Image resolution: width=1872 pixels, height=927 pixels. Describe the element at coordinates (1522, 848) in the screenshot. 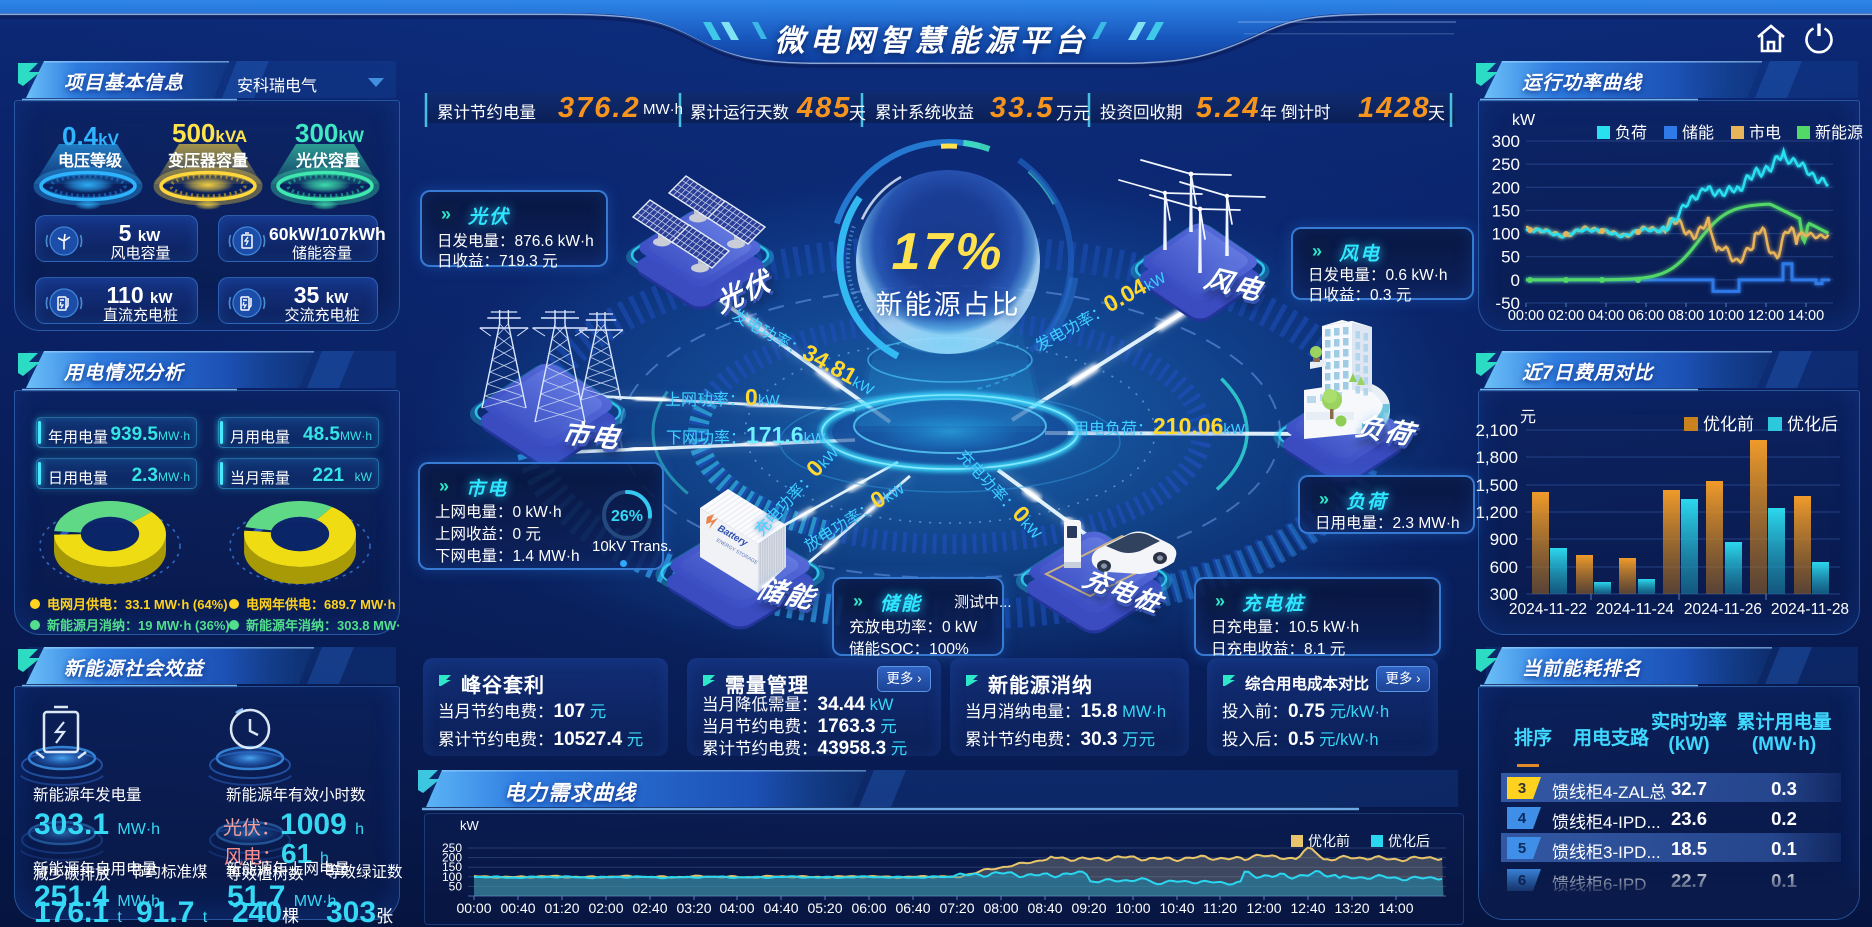

I see `svg-text: 5` at that location.